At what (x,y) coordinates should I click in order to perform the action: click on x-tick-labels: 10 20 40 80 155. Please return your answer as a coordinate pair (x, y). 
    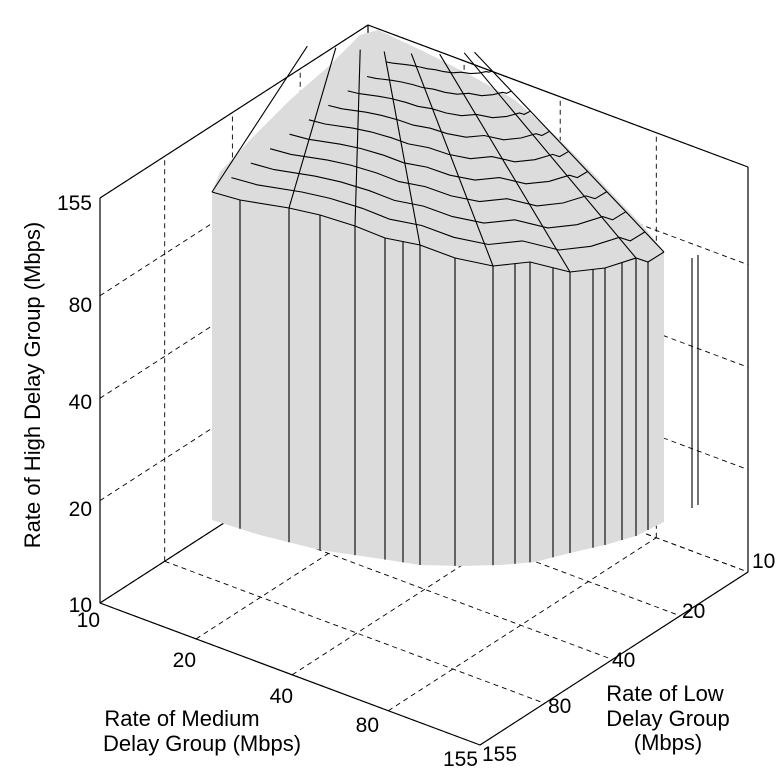
    Looking at the image, I should click on (277, 690).